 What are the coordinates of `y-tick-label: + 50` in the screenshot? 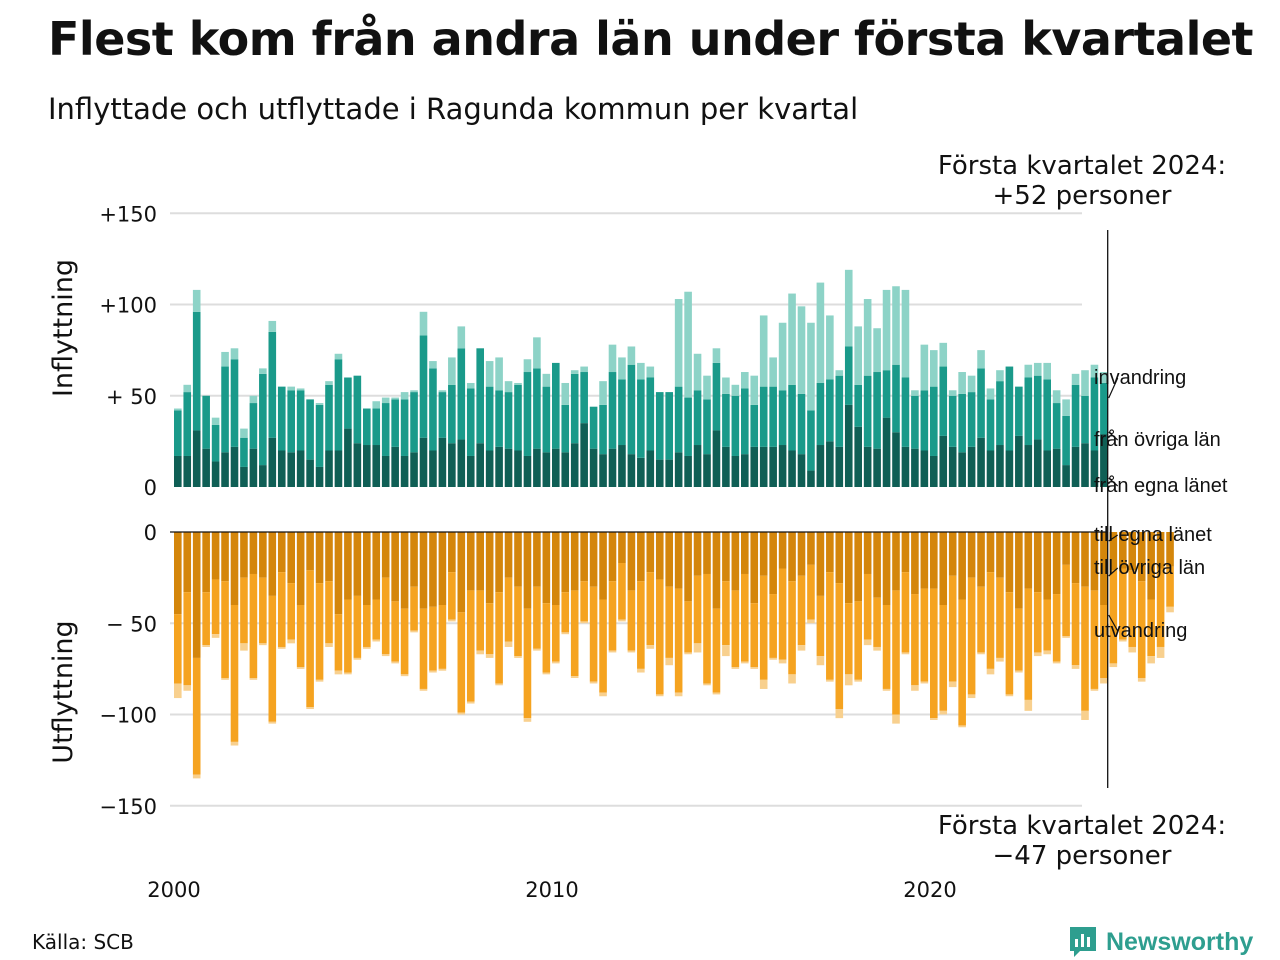 It's located at (131, 397).